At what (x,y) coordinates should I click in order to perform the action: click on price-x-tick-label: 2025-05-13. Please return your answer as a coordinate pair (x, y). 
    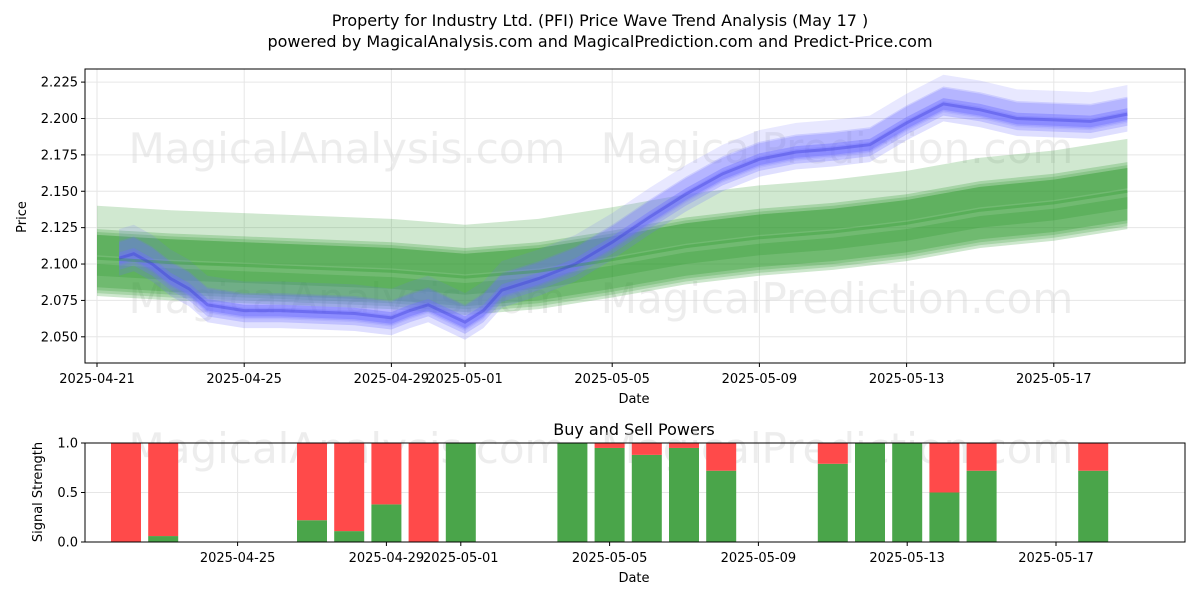
    Looking at the image, I should click on (907, 379).